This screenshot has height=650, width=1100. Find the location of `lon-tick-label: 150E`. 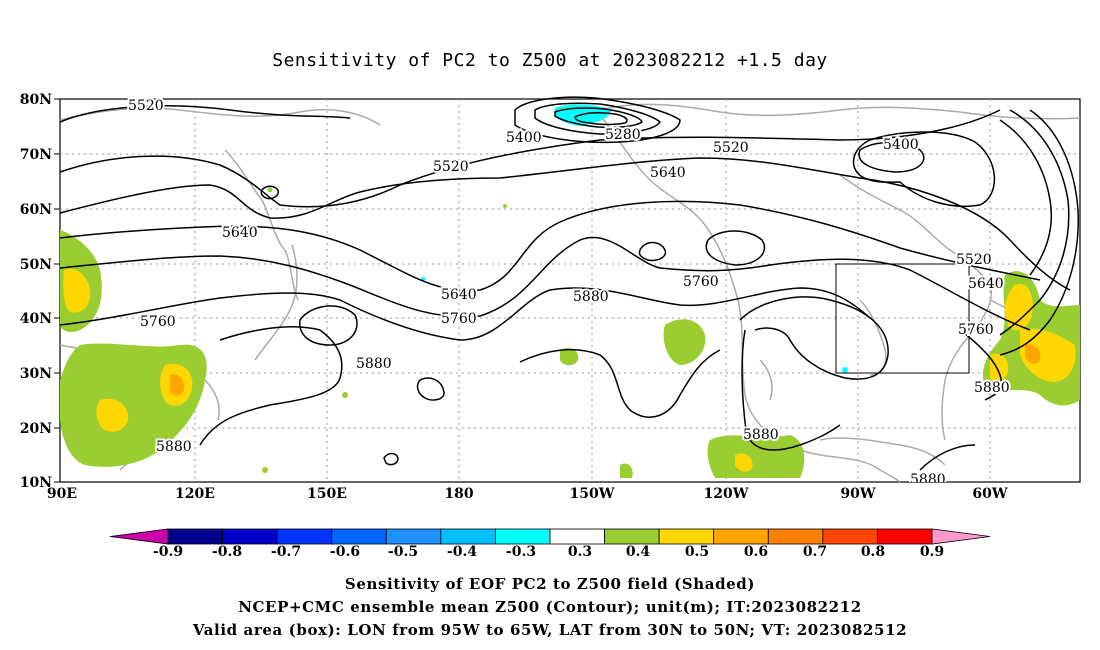

lon-tick-label: 150E is located at coordinates (327, 494).